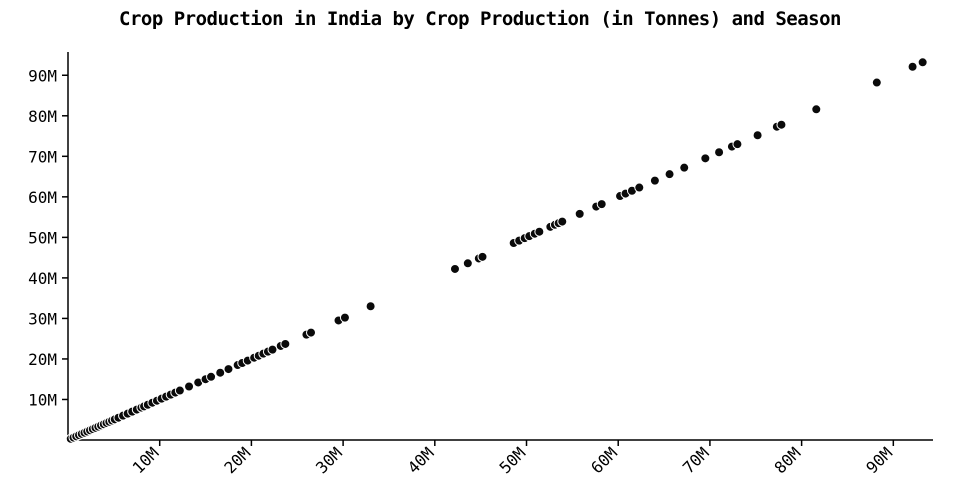 This screenshot has height=500, width=960. Describe the element at coordinates (696, 460) in the screenshot. I see `x-tick-label: 70M` at that location.